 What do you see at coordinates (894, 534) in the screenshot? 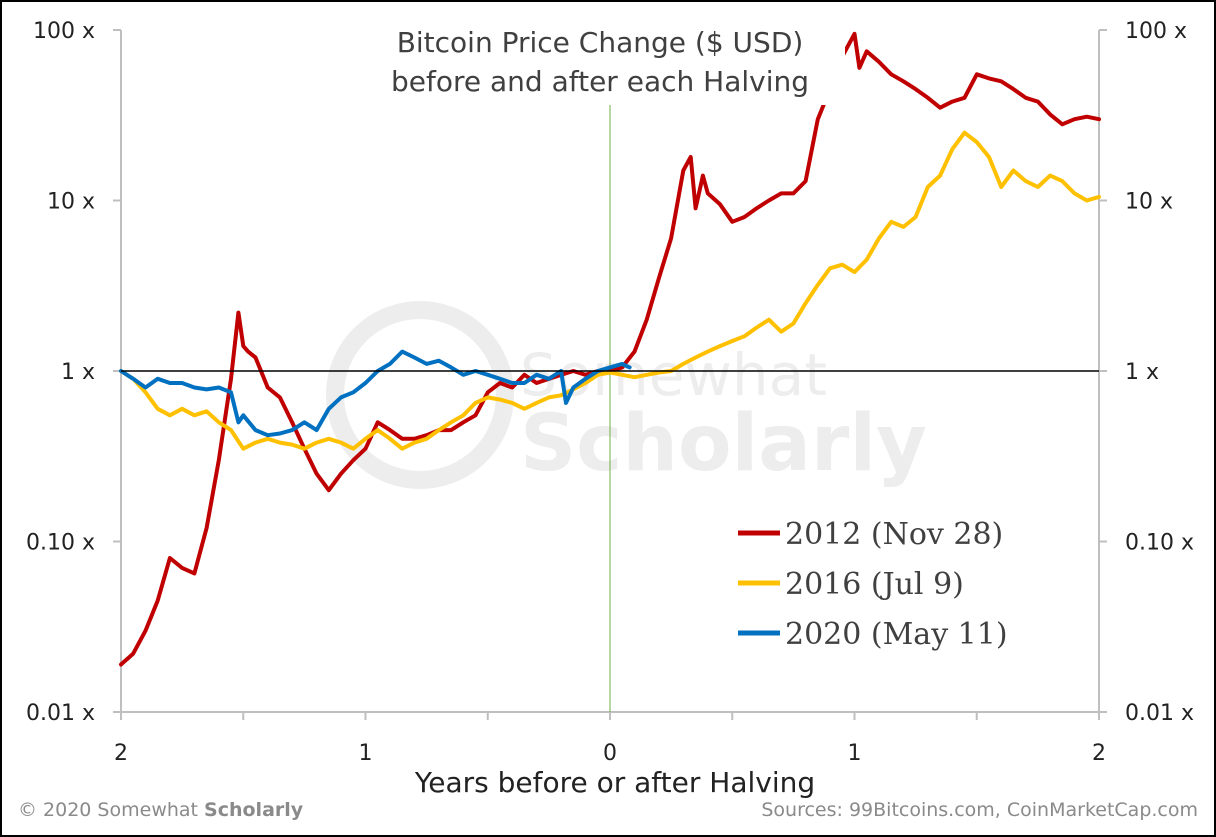
I see `legend-label: 2012 (Nov 28)` at bounding box center [894, 534].